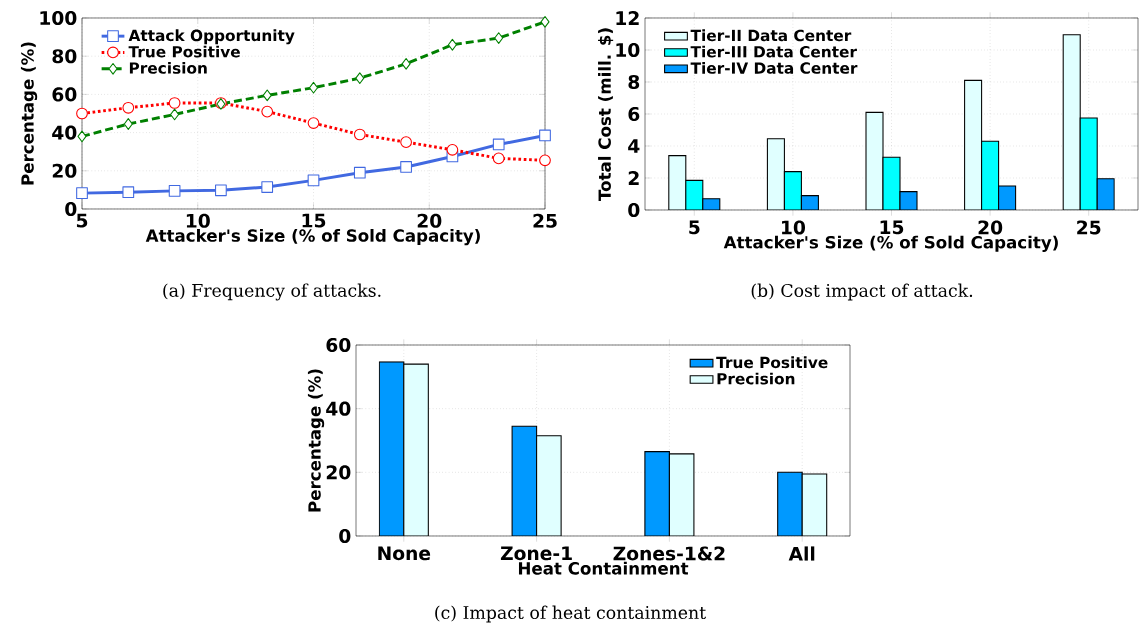 This screenshot has height=626, width=1139. I want to click on text: (a) Frequency of attacks., so click(272, 292).